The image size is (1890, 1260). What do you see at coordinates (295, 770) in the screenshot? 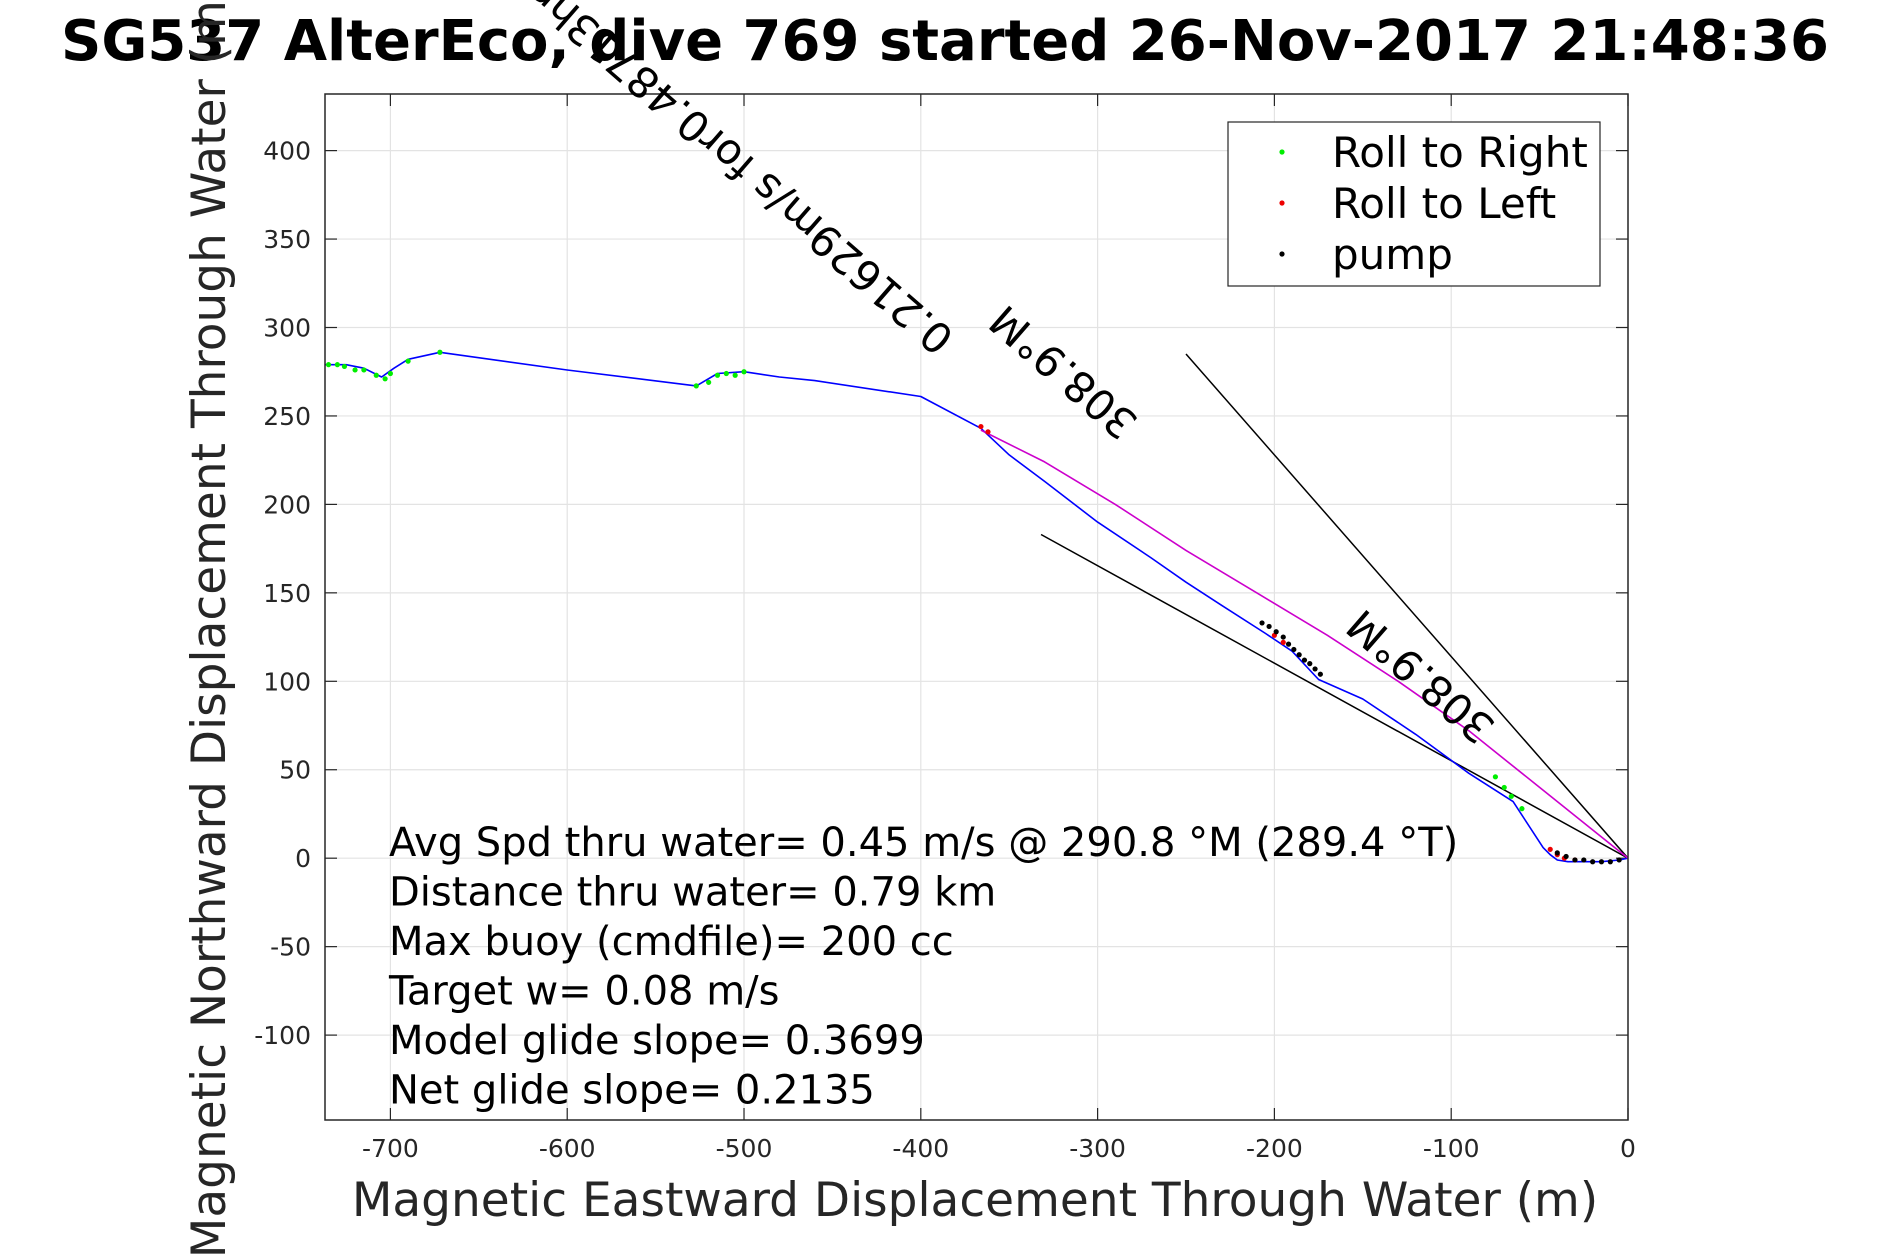
I see `y-tick-label: 50` at bounding box center [295, 770].